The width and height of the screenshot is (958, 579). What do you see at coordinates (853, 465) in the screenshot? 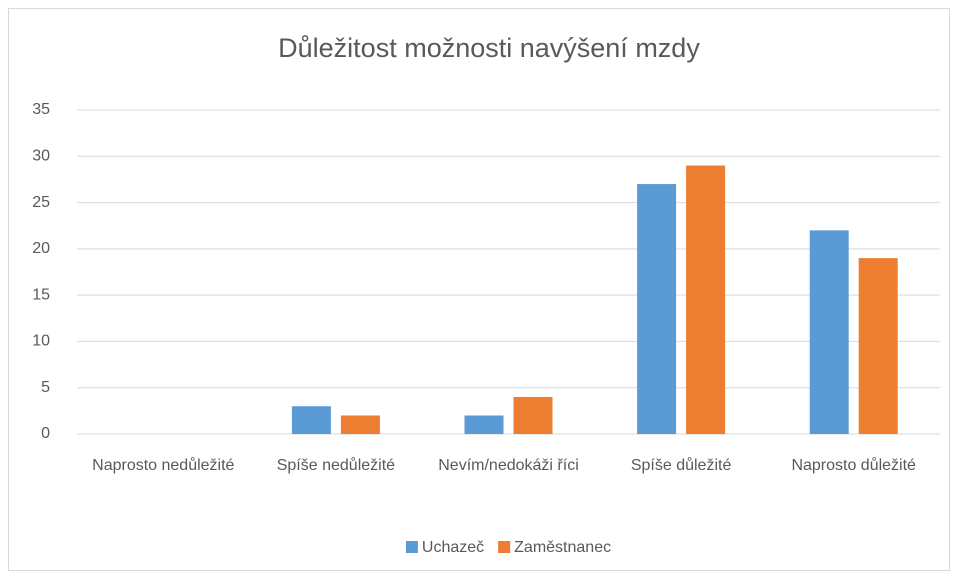
I see `x-tick-label: Naprosto důležité` at bounding box center [853, 465].